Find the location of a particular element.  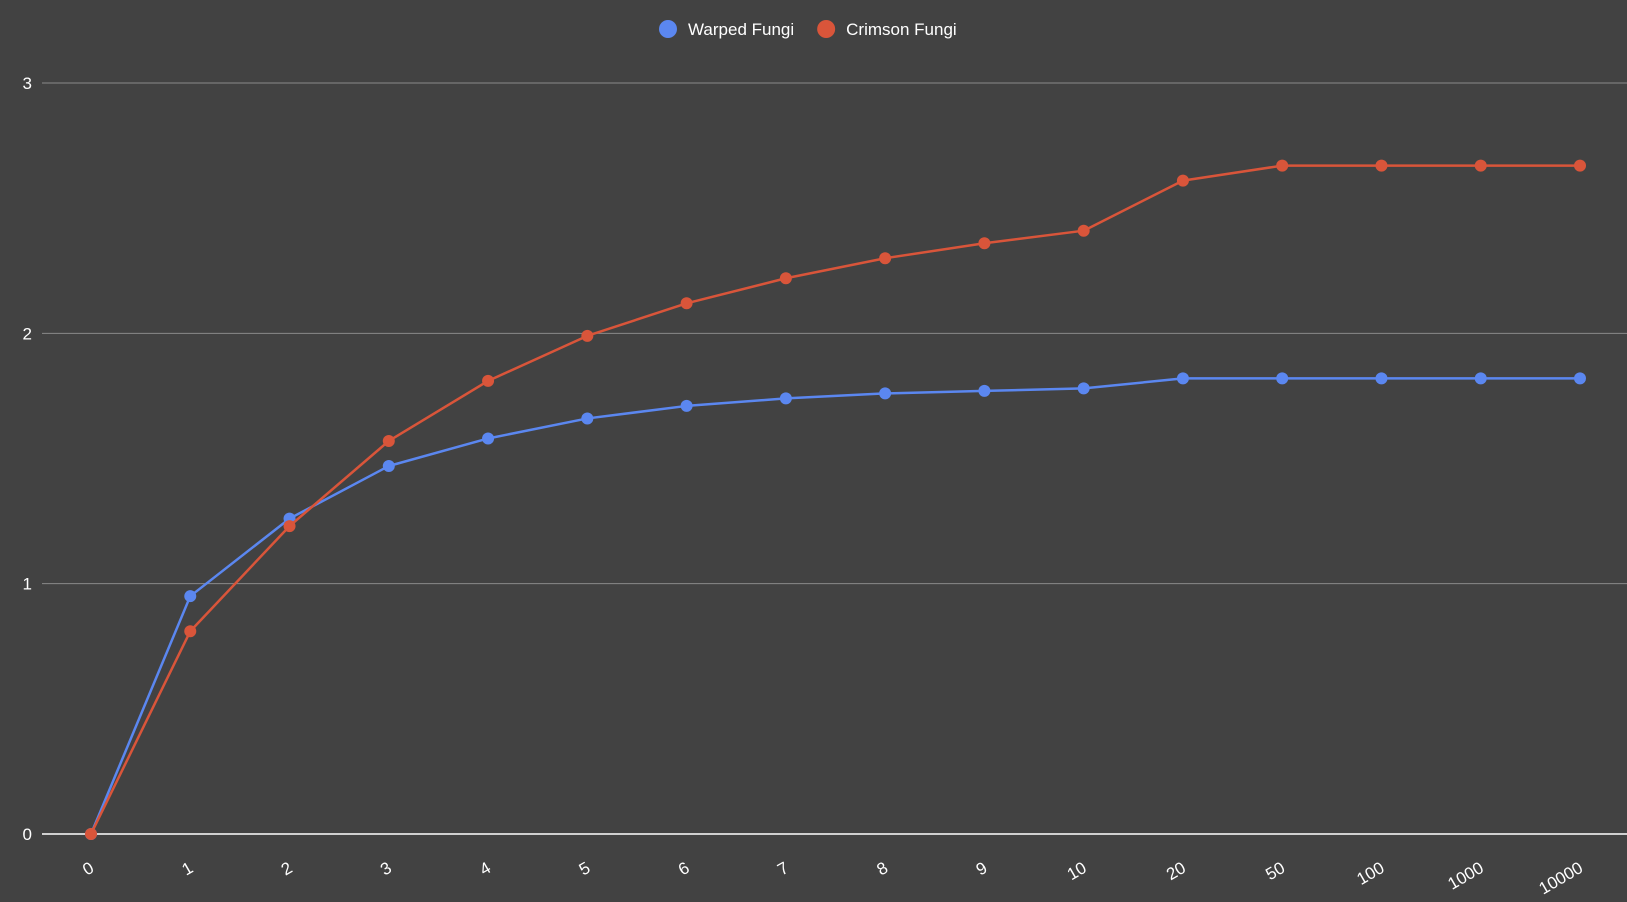

legend-label: Warped Fungi is located at coordinates (741, 29).